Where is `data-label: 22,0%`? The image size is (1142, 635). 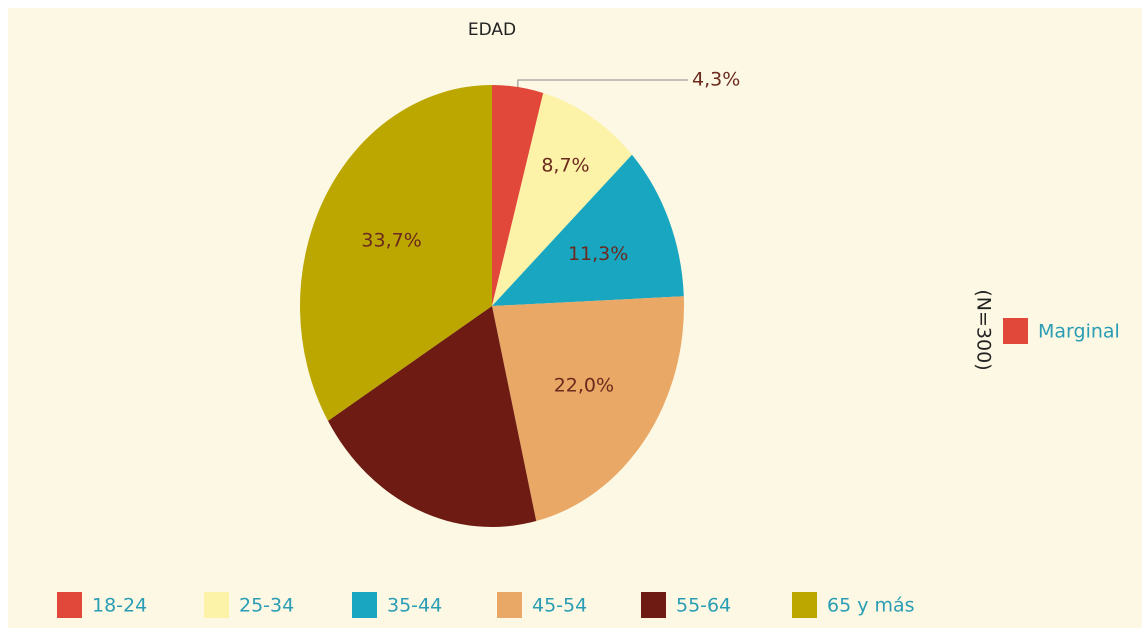 data-label: 22,0% is located at coordinates (584, 385).